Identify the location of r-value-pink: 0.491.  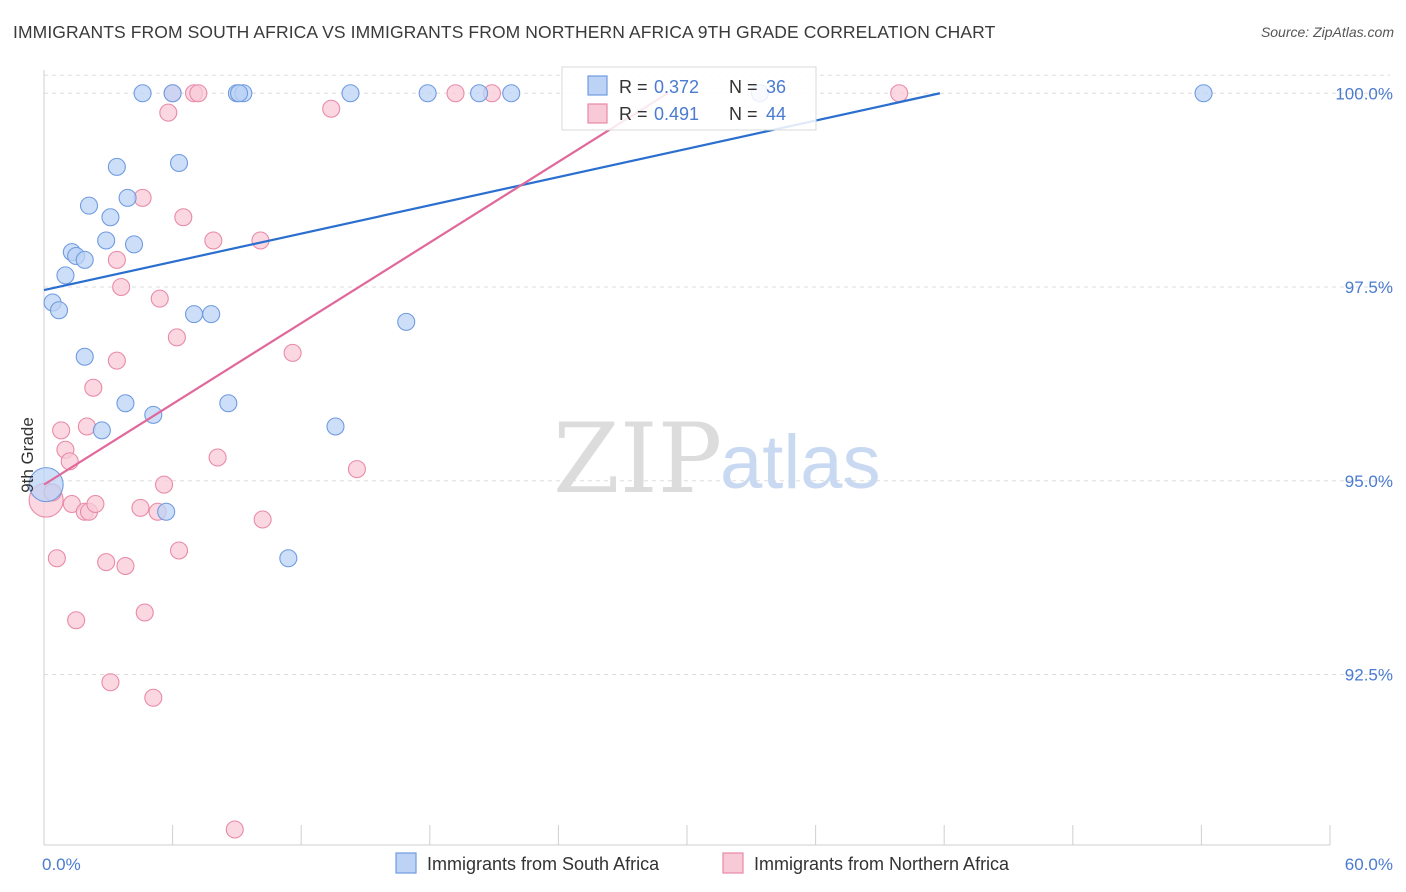
(676, 114).